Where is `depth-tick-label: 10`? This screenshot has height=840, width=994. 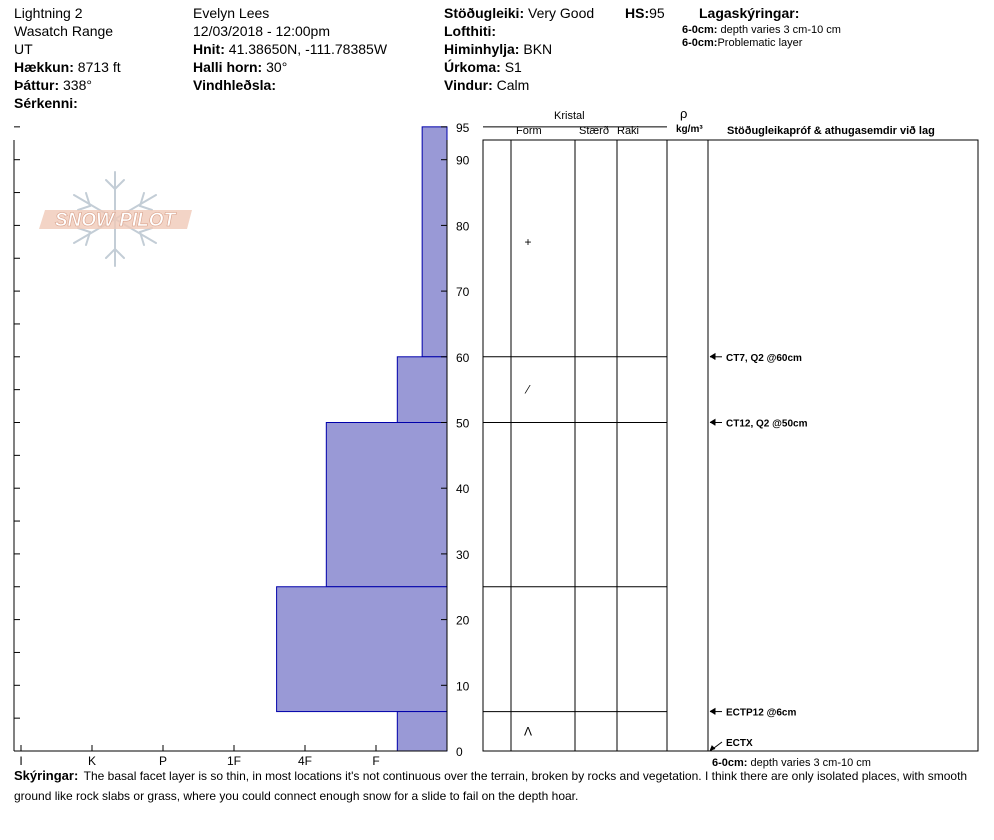
depth-tick-label: 10 is located at coordinates (463, 686).